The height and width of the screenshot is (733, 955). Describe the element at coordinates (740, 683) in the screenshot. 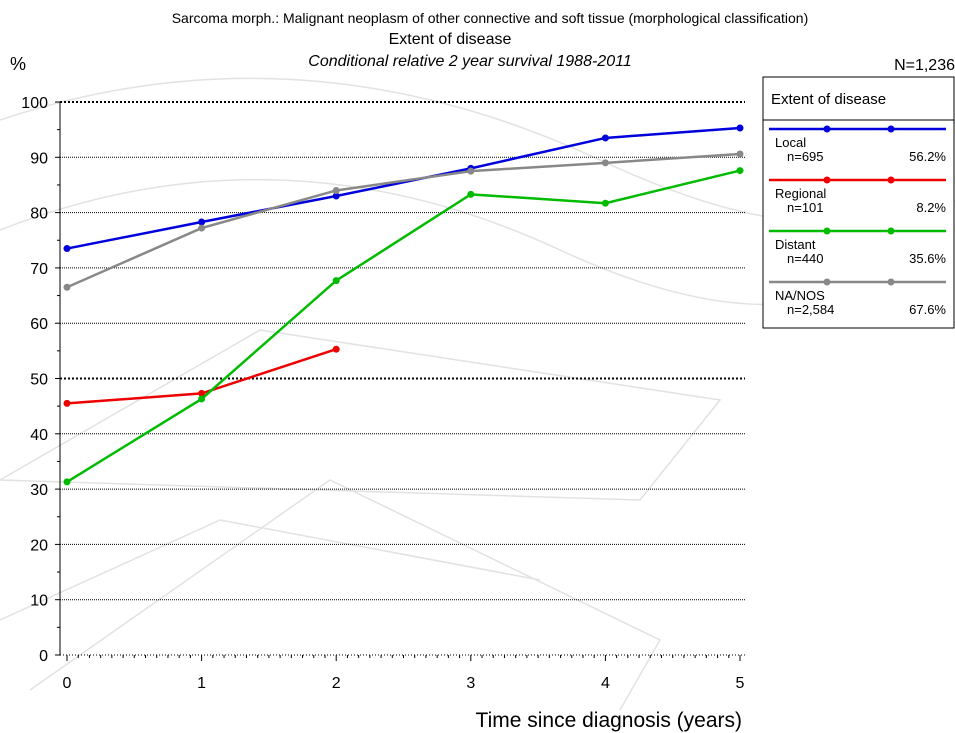

I see `x-tick-label: 5` at that location.